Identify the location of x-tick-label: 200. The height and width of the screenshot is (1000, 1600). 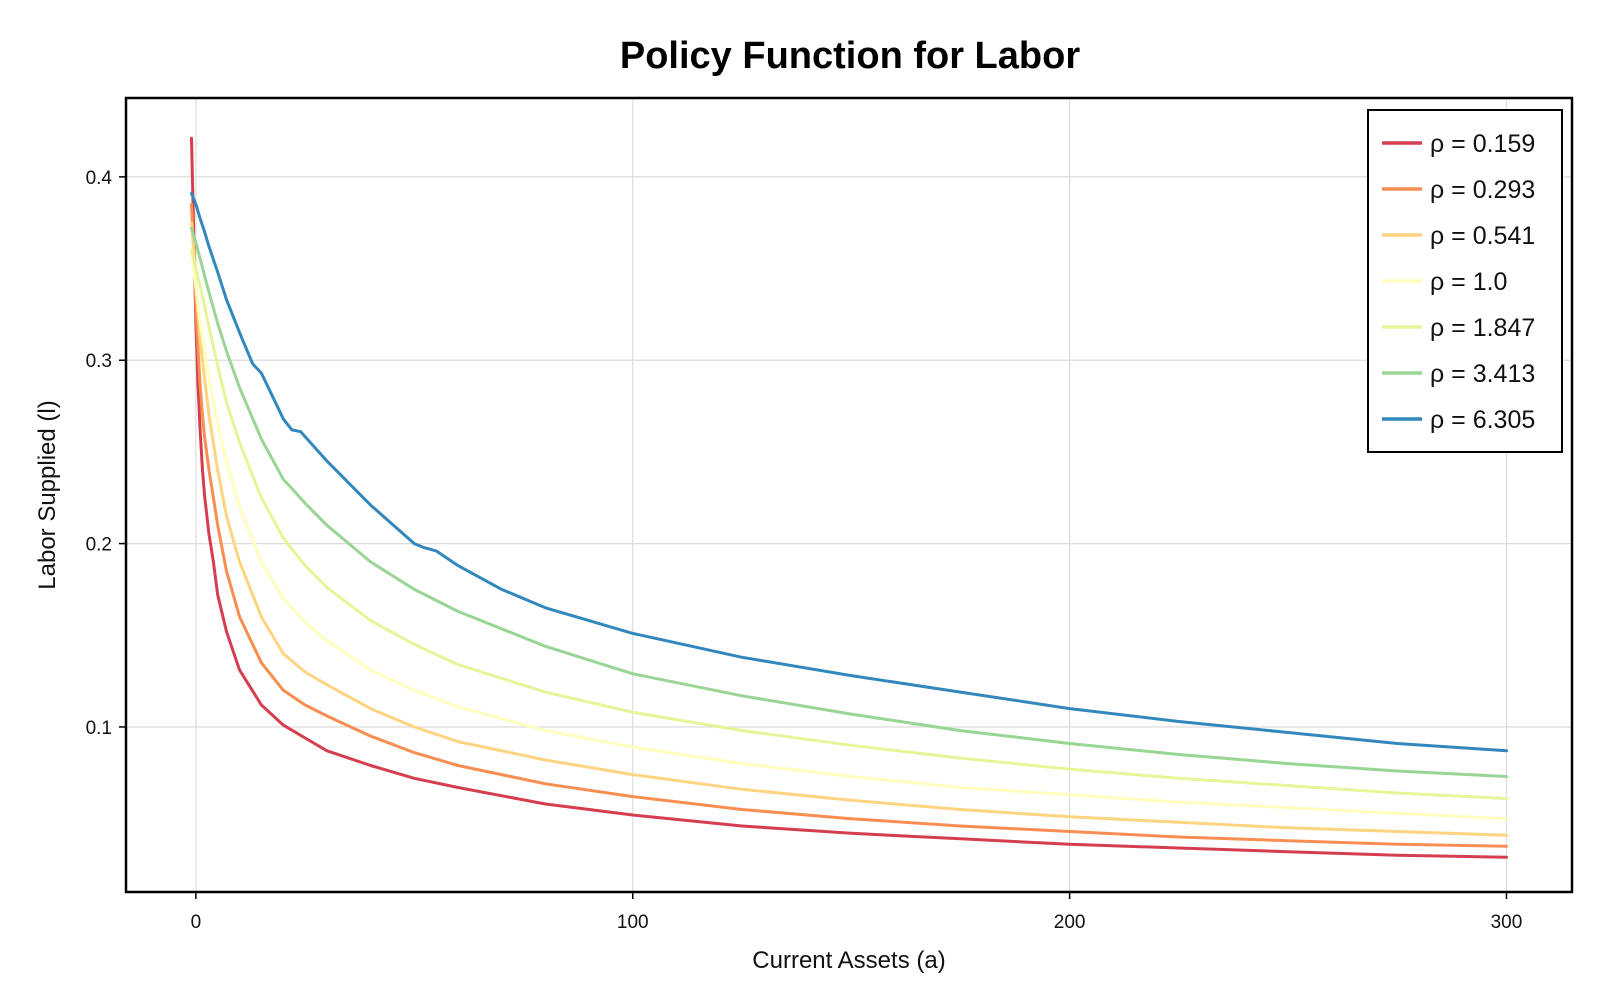
(1070, 922).